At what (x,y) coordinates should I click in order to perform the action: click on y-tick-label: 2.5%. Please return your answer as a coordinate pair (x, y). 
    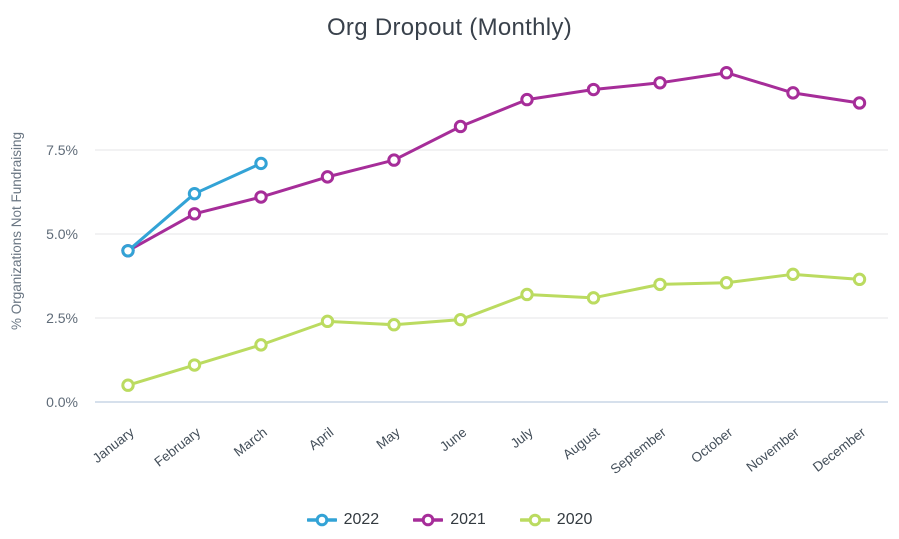
    Looking at the image, I should click on (62, 318).